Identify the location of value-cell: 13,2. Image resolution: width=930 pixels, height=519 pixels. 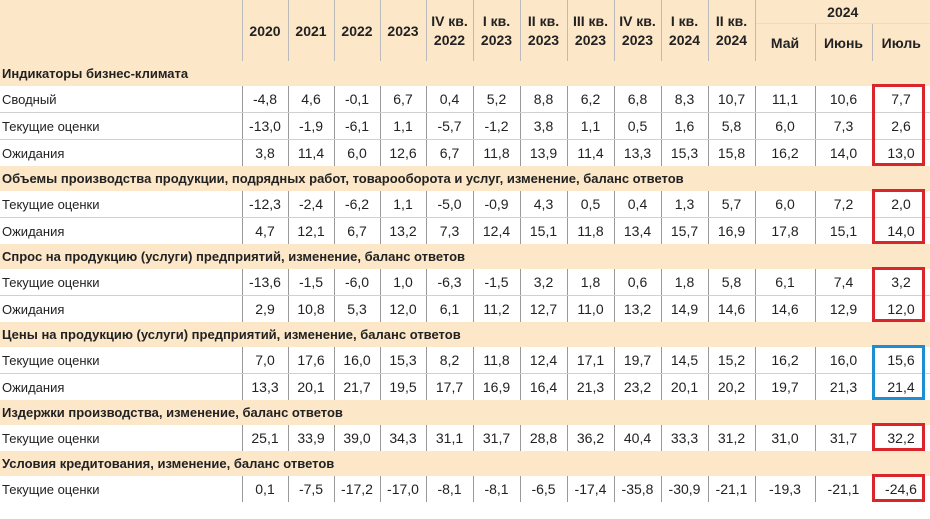
(637, 308).